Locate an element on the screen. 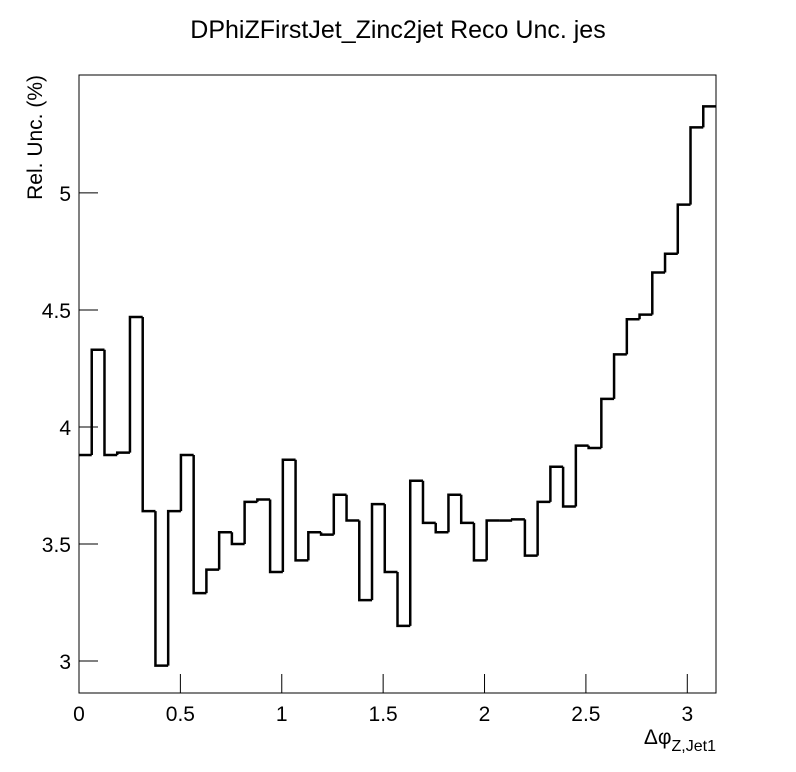 Image resolution: width=796 pixels, height=772 pixels. chart-title: DPhiZFirstJet_Zinc2jet Reco Unc. jes is located at coordinates (397, 30).